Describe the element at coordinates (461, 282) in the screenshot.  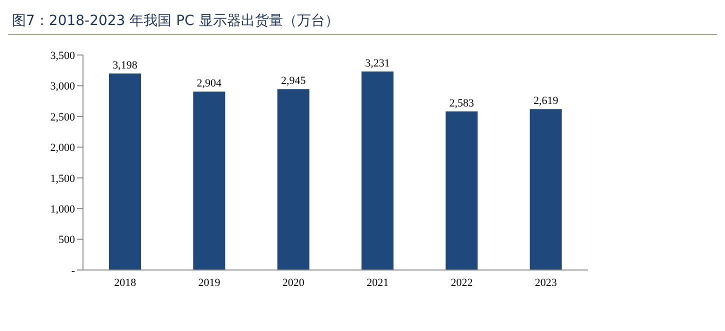
I see `x-tick-label: 2022` at that location.